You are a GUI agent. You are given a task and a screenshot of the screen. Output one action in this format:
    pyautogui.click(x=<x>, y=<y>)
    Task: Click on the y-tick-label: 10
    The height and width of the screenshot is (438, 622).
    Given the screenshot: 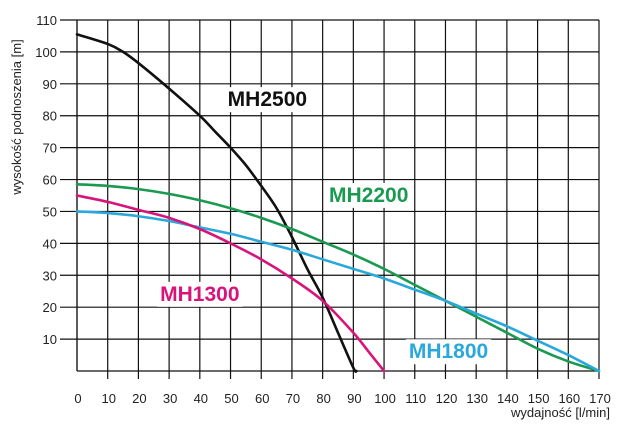 What is the action you would take?
    pyautogui.click(x=50, y=339)
    